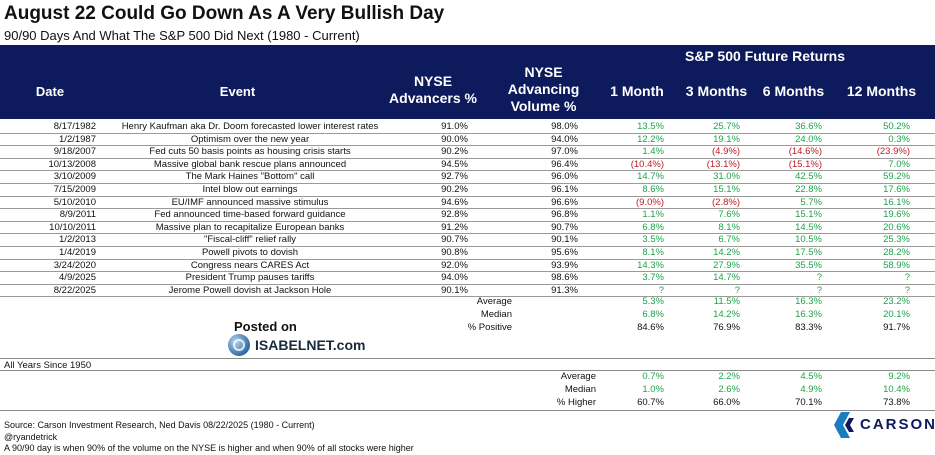 The image size is (935, 455). What do you see at coordinates (454, 252) in the screenshot?
I see `cell-adv: 90.8%` at bounding box center [454, 252].